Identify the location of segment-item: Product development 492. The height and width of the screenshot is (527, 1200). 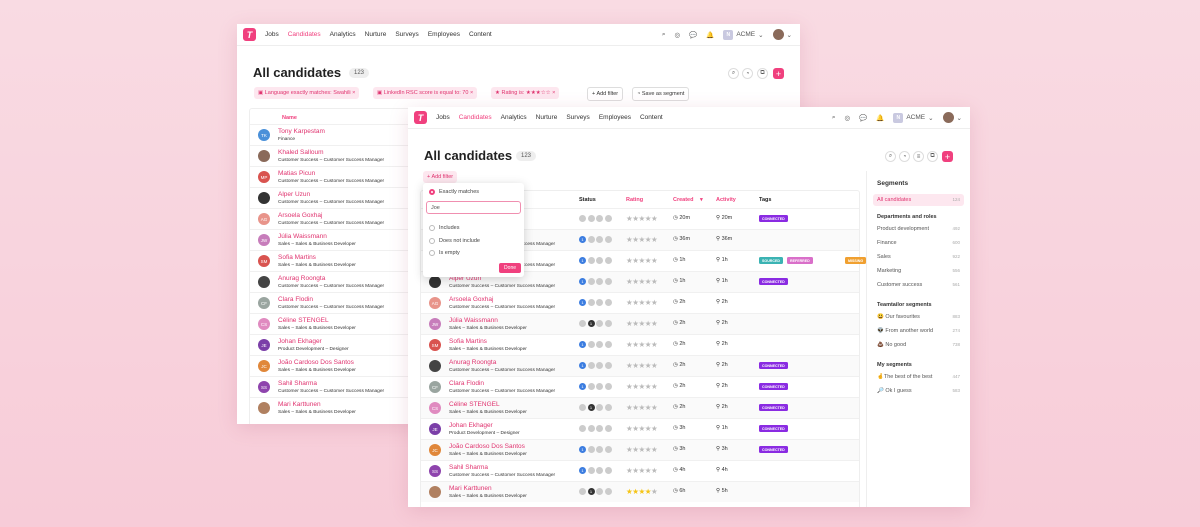
(918, 229).